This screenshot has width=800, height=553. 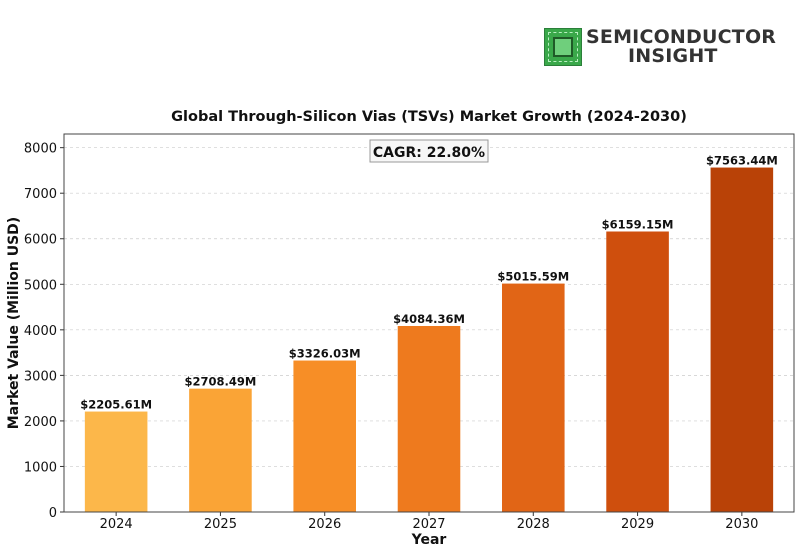 I want to click on y-tick-label-7000: 7000, so click(x=40, y=194).